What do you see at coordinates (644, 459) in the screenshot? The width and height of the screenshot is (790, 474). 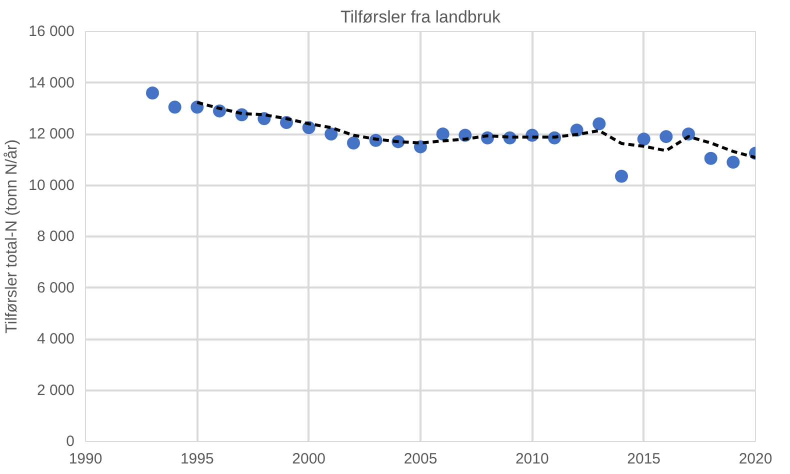 I see `x-tick-label: 2015` at bounding box center [644, 459].